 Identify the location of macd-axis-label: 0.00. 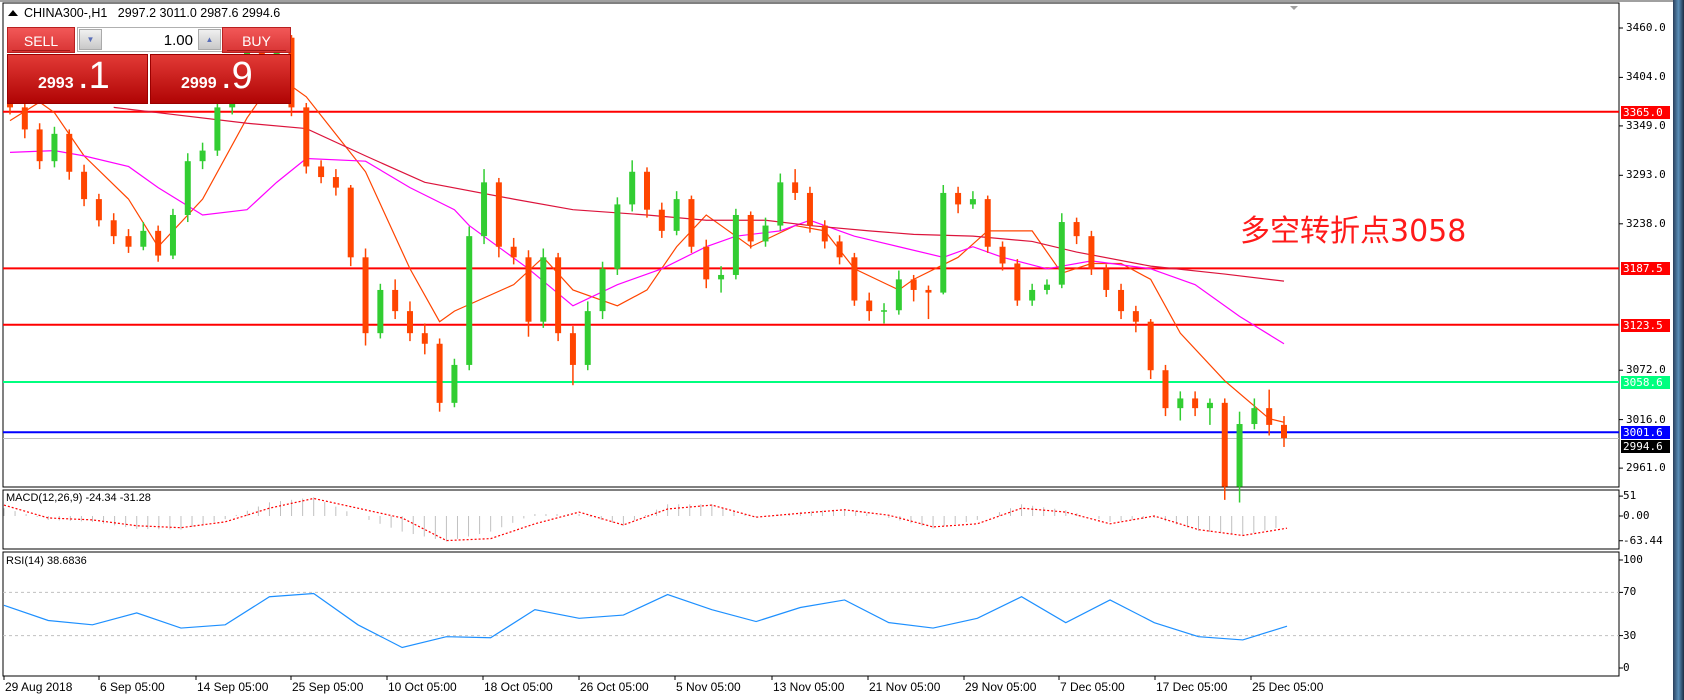
(1636, 515).